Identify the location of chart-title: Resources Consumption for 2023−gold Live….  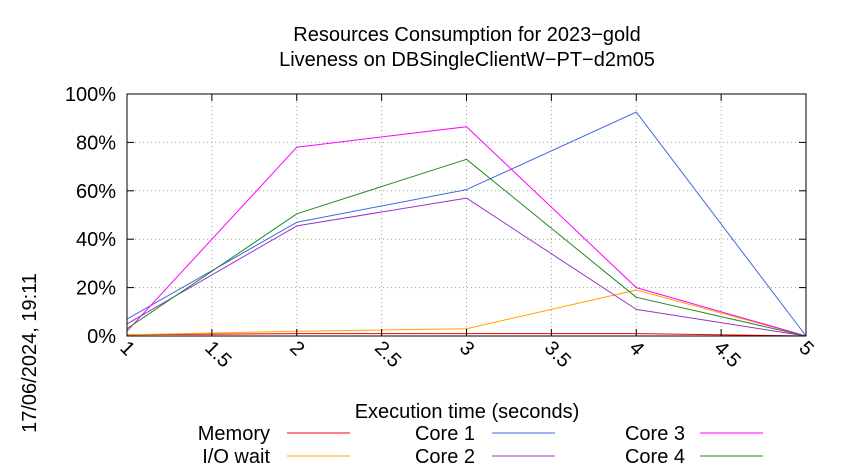
(467, 47).